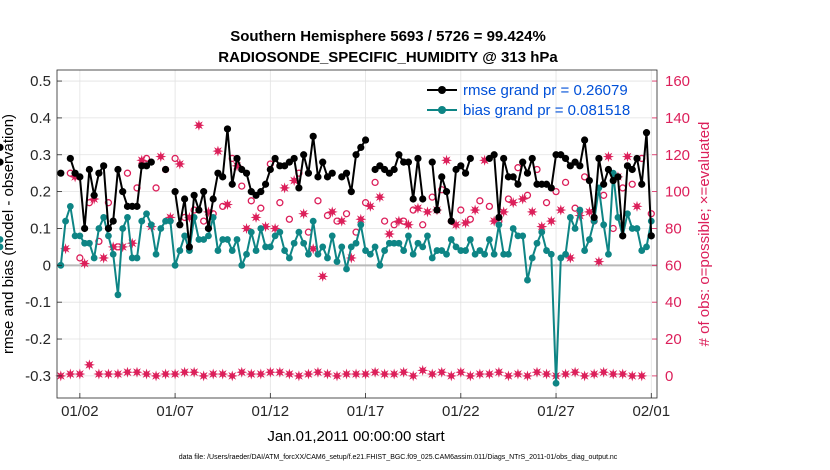  I want to click on x-axis-label: Jan.01,2011 00:00:00 start, so click(356, 436).